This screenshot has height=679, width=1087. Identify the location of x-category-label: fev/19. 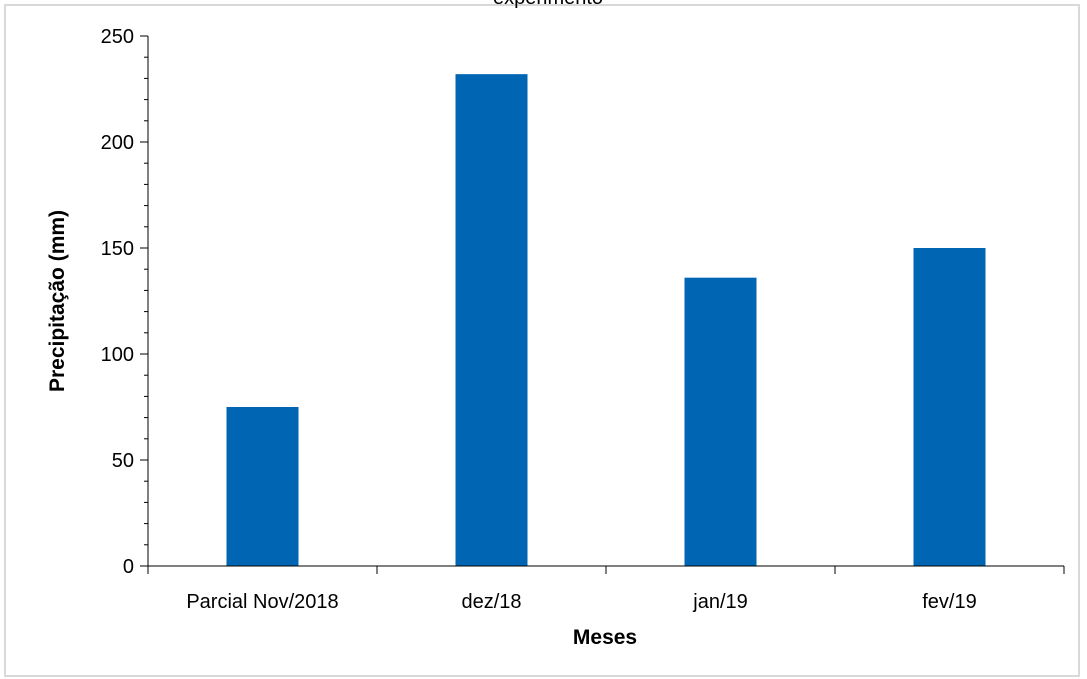
(949, 602).